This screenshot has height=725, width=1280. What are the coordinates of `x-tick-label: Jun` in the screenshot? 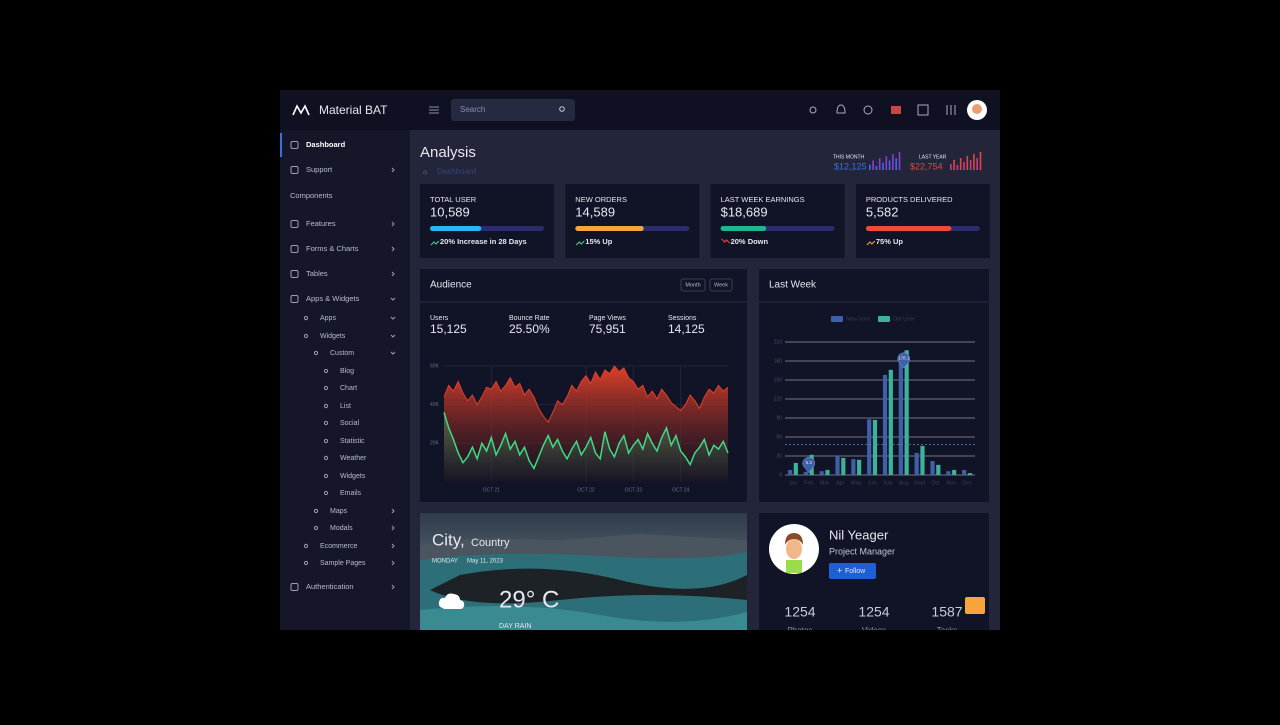 It's located at (872, 483).